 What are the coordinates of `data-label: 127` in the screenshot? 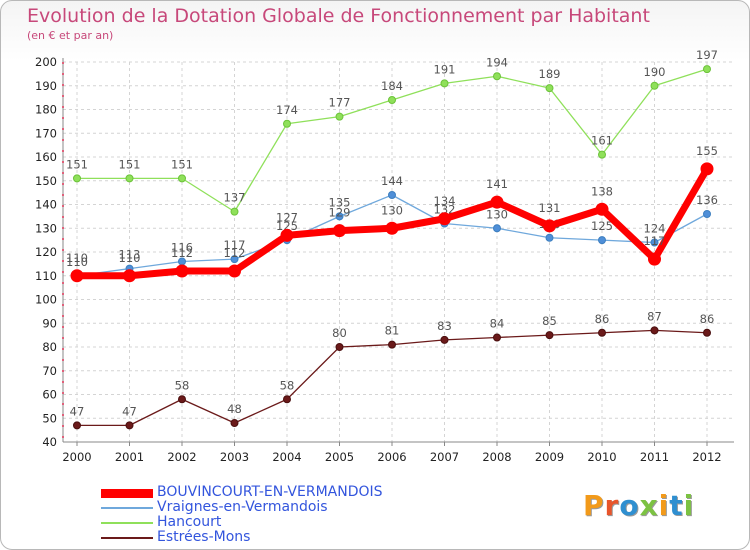 It's located at (287, 217).